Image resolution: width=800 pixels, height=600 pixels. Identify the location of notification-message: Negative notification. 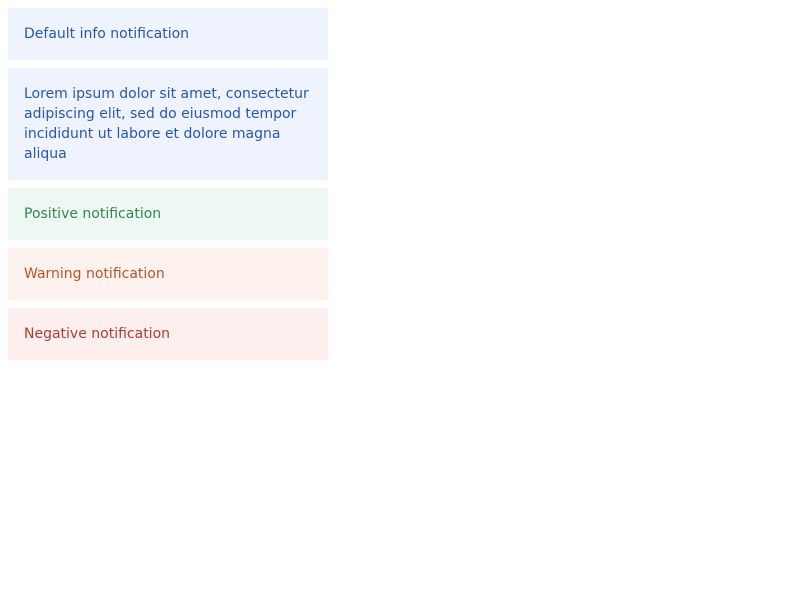
(97, 334).